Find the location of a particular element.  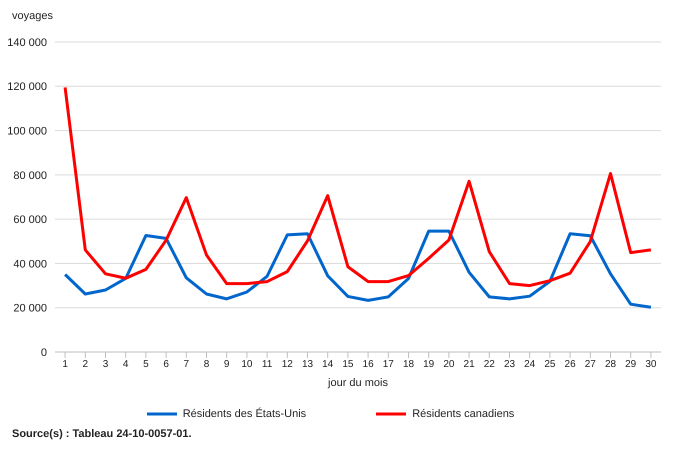

y-tick-label: 140 000 is located at coordinates (27, 42).